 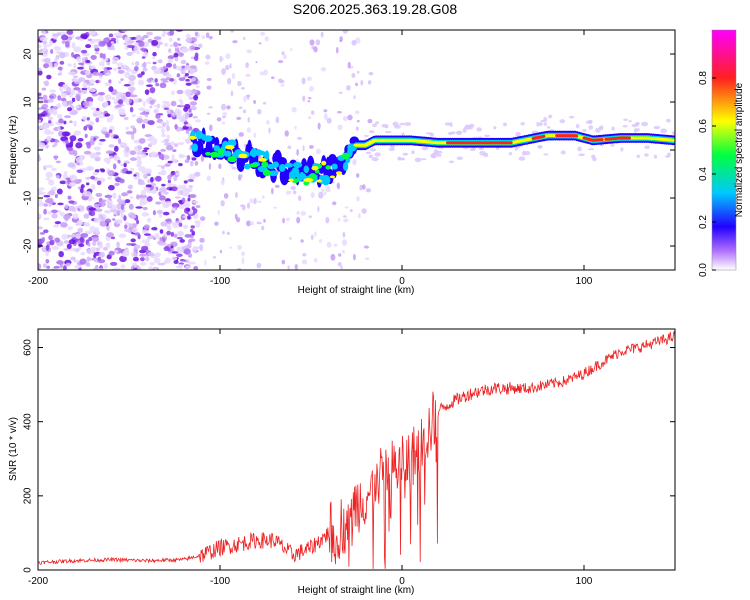 I want to click on chart-title: S206.2025.363.19.28.G08, so click(x=375, y=9).